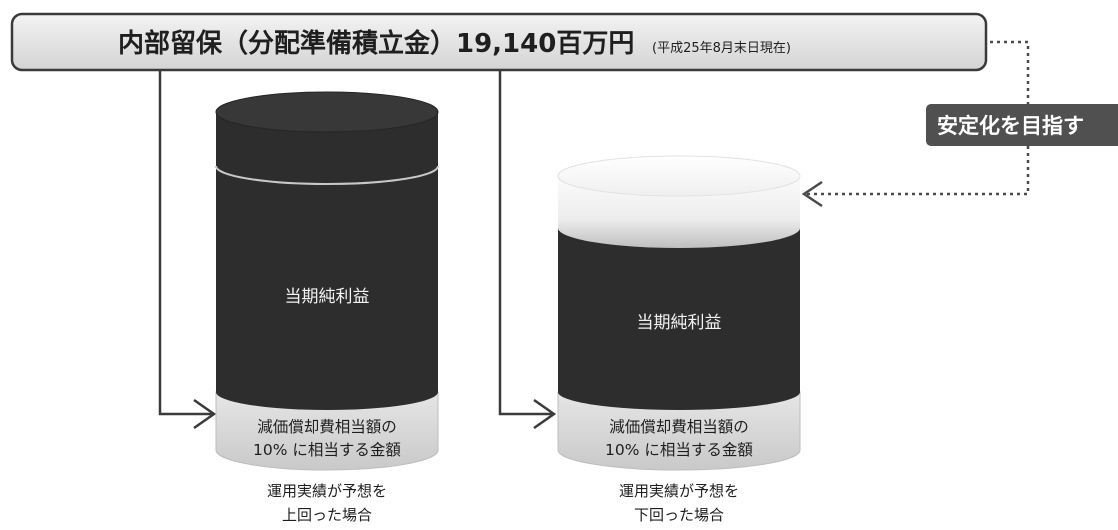  I want to click on left-connector-line, so click(185, 243).